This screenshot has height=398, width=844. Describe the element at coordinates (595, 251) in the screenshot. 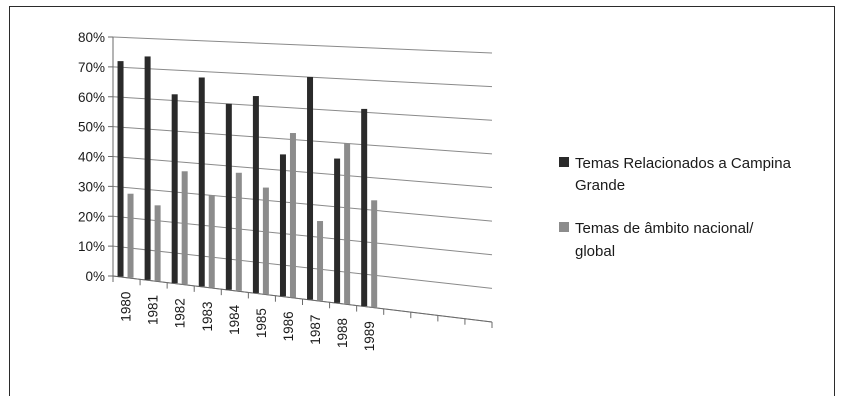

I see `legend-label-series-2-line-2: global` at that location.